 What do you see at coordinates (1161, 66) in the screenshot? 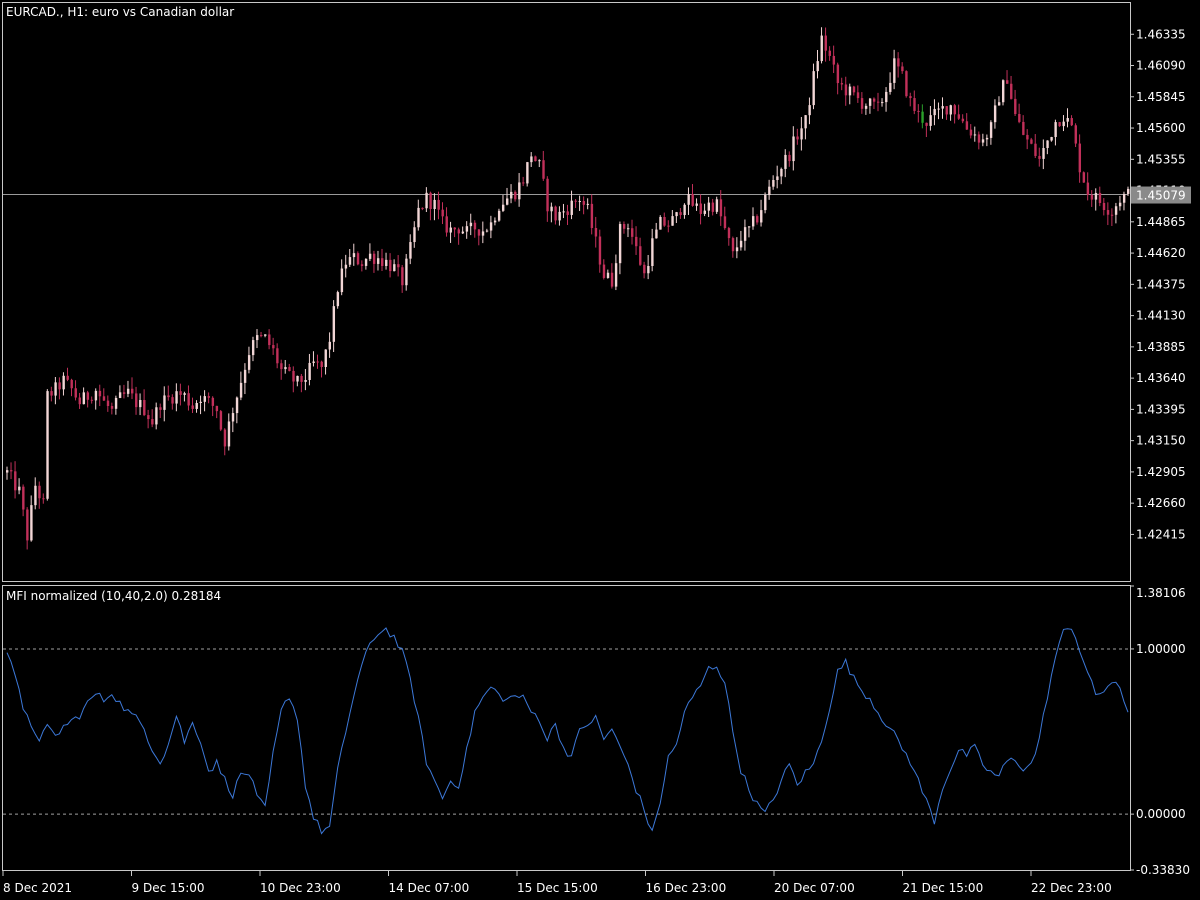
I see `price-tick-label: 1.46090` at bounding box center [1161, 66].